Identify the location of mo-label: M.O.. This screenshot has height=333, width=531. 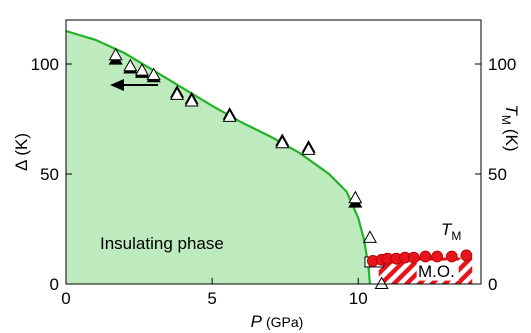
(436, 271).